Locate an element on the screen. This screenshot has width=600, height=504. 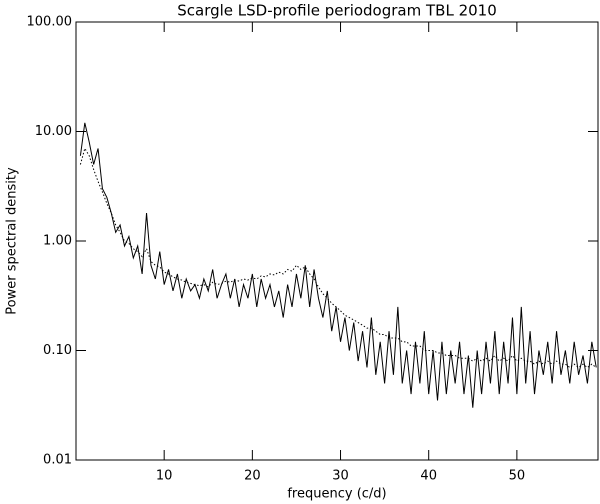
chart-title: Scargle LSD-profile periodogram TBL 2010 is located at coordinates (337, 11).